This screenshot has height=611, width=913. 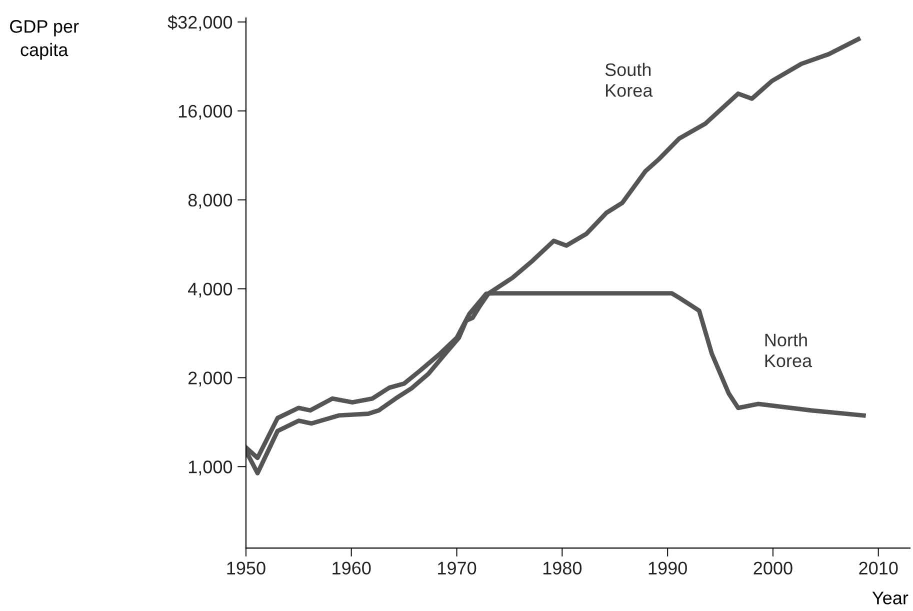 I want to click on x-tick-label: 1950, so click(x=246, y=568).